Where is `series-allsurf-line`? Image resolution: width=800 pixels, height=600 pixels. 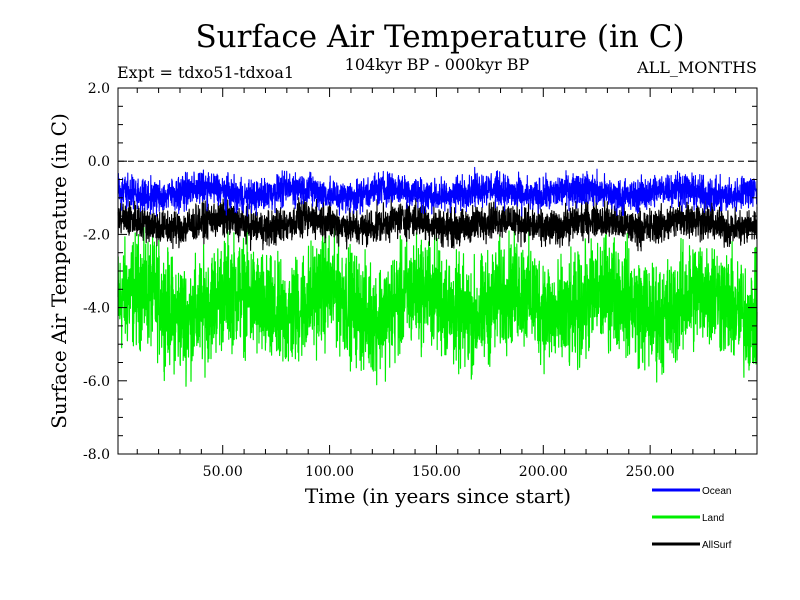
series-allsurf-line is located at coordinates (437, 223).